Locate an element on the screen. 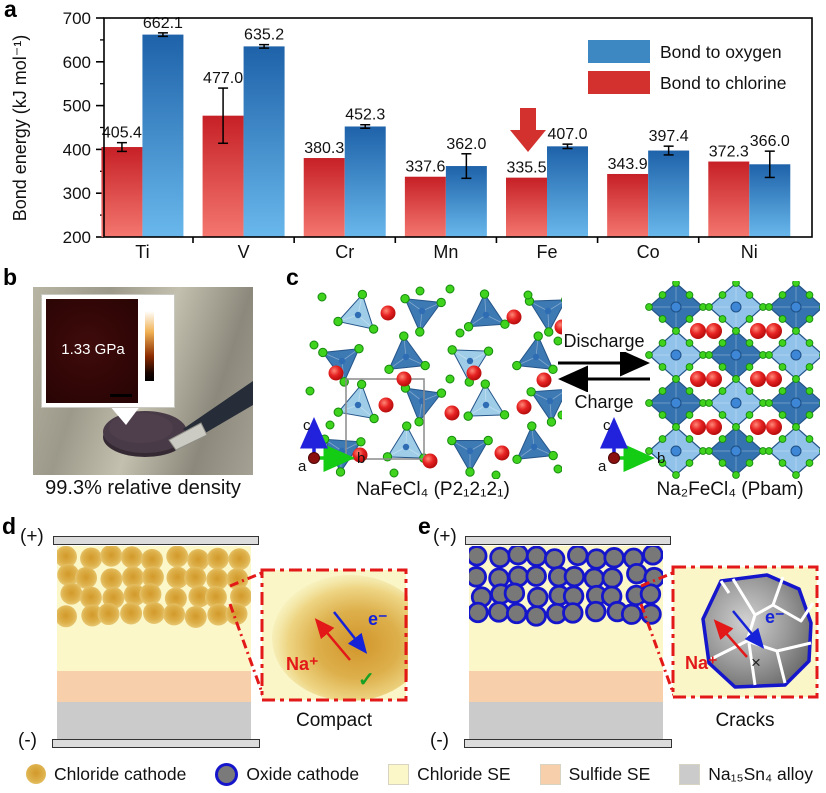 The height and width of the screenshot is (793, 826). svg-text: 397.4 is located at coordinates (669, 136).